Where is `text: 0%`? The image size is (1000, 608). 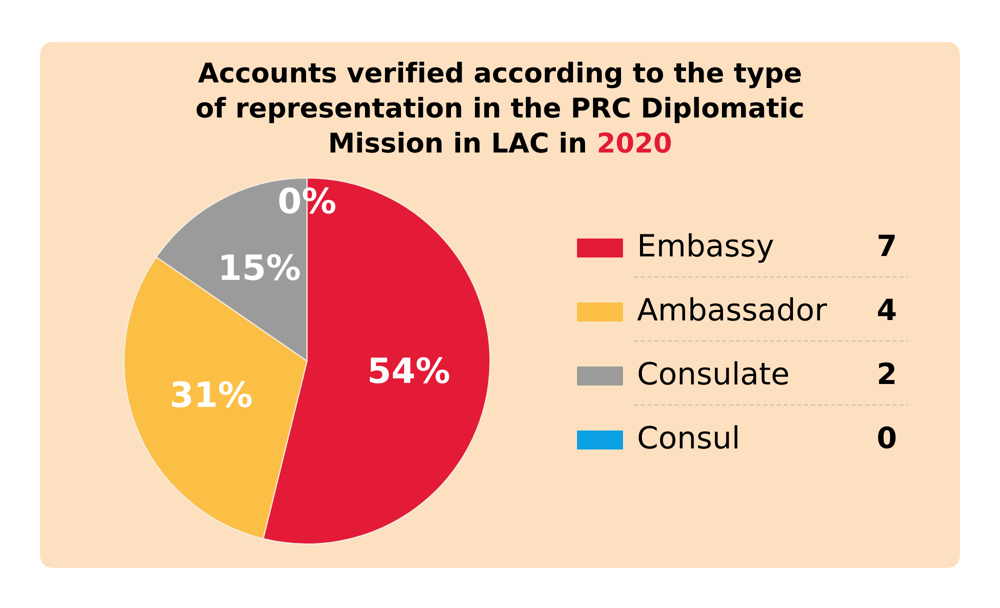 text: 0% is located at coordinates (307, 200).